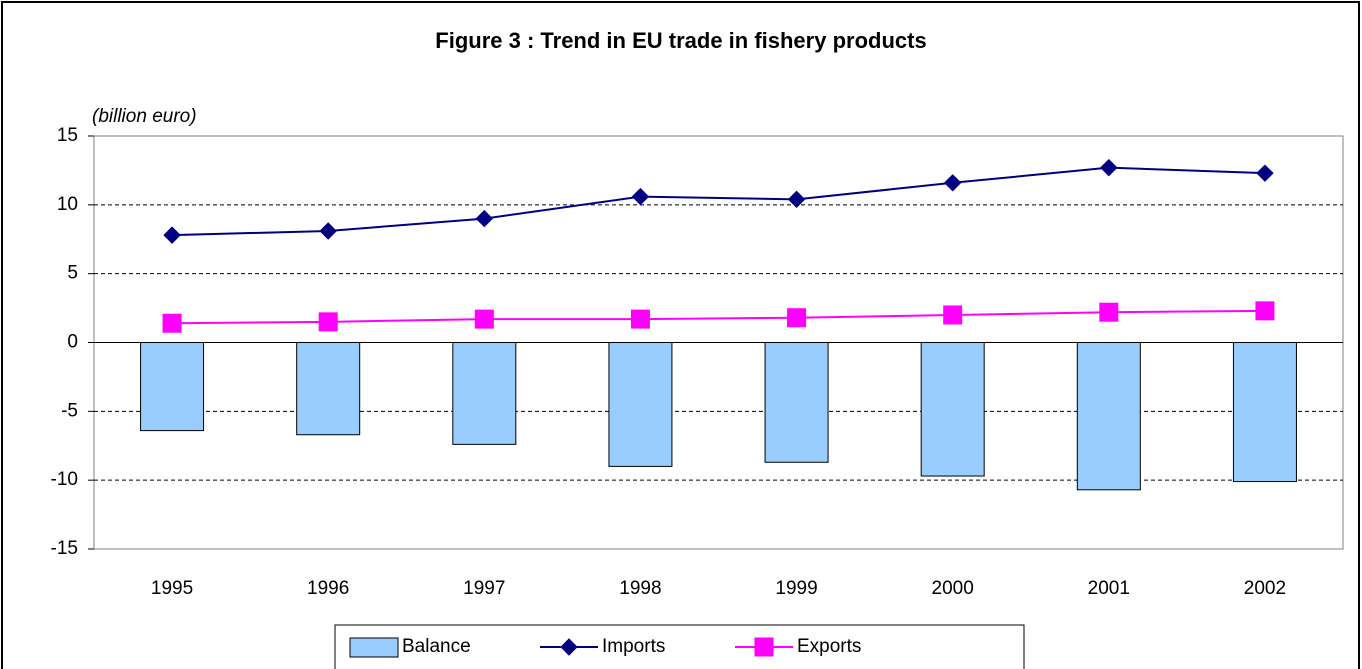 The width and height of the screenshot is (1362, 669). I want to click on x-tick-label: 2001, so click(1109, 588).